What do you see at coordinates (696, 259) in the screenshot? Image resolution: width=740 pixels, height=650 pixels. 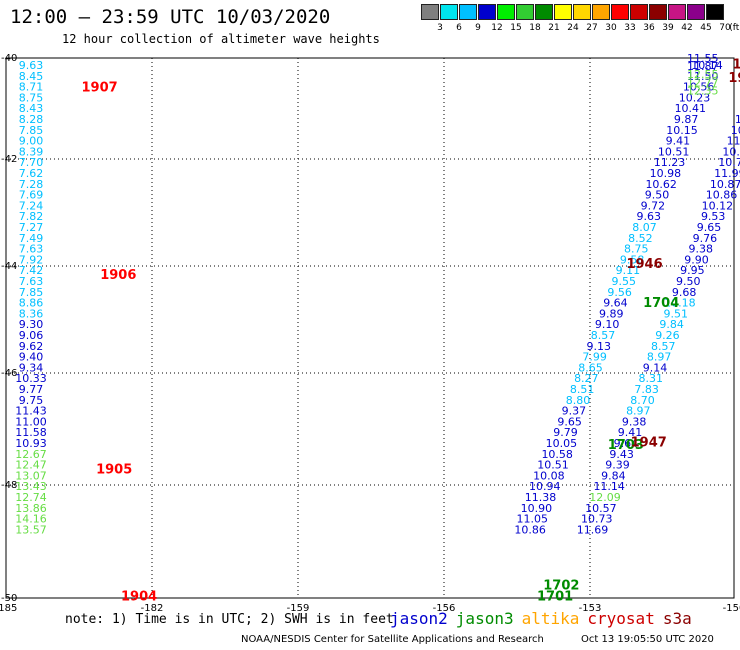 I see `wave-height-label: 9.90` at bounding box center [696, 259].